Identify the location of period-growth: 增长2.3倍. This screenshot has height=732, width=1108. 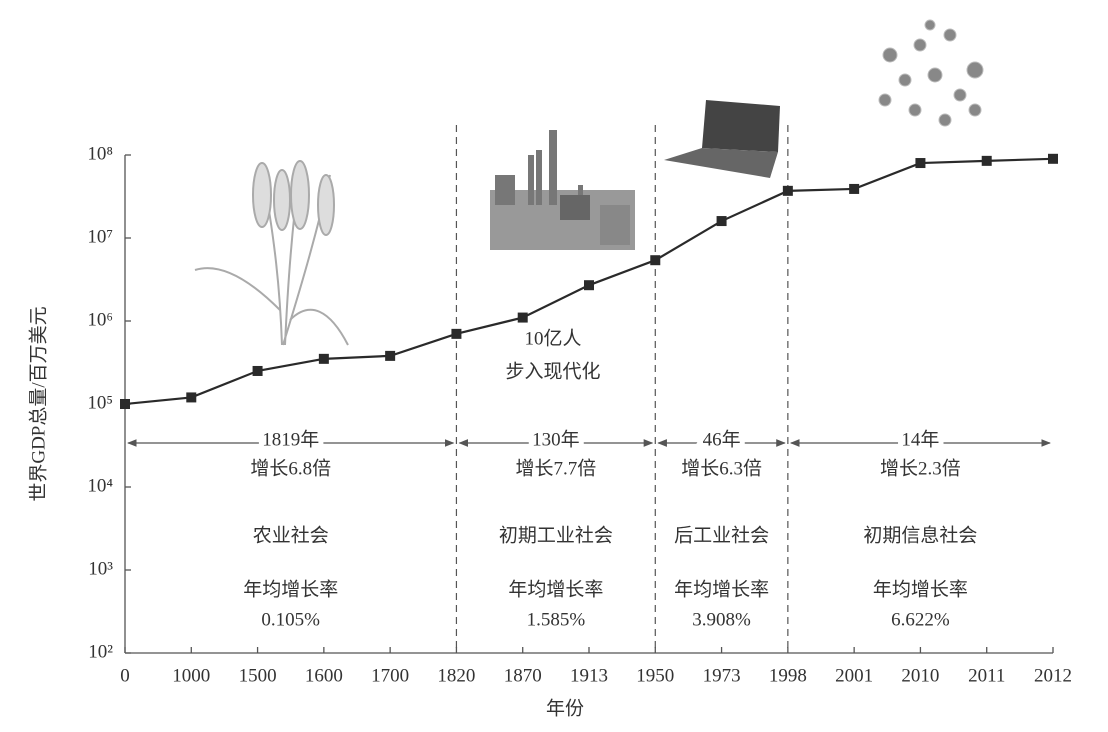
(920, 468).